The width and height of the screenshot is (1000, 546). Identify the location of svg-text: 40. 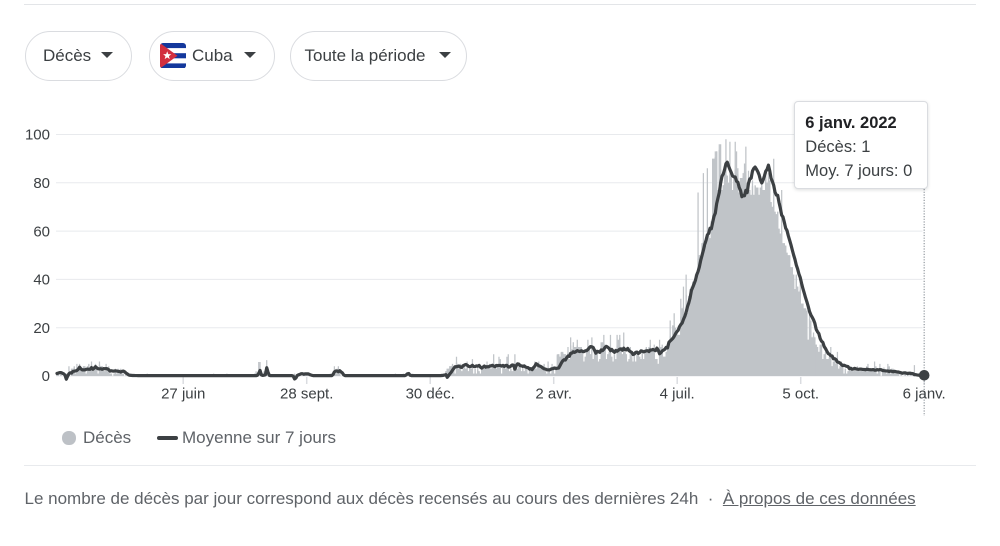
(41, 280).